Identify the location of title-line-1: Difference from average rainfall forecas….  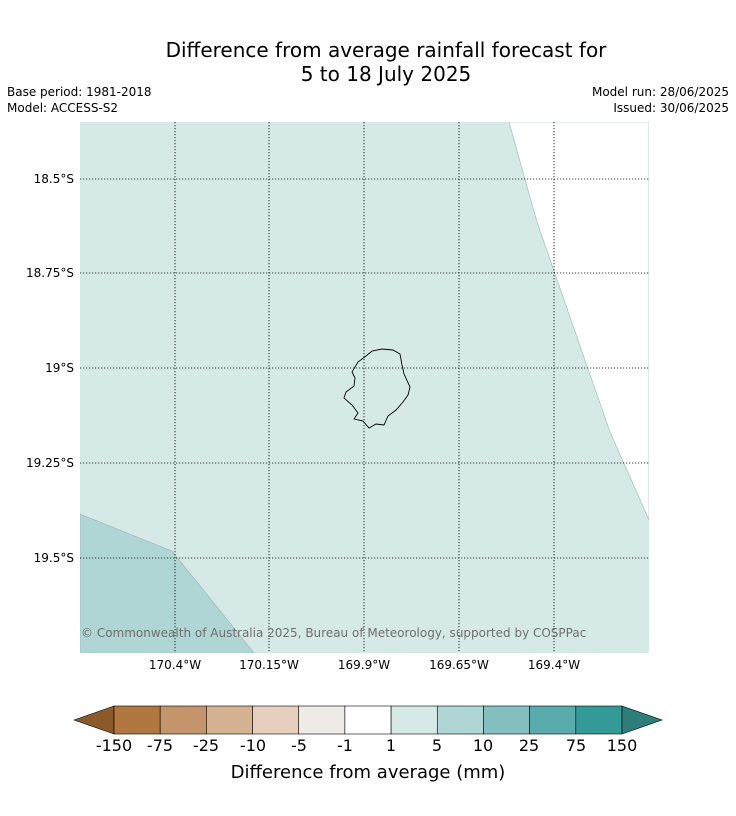
(386, 50).